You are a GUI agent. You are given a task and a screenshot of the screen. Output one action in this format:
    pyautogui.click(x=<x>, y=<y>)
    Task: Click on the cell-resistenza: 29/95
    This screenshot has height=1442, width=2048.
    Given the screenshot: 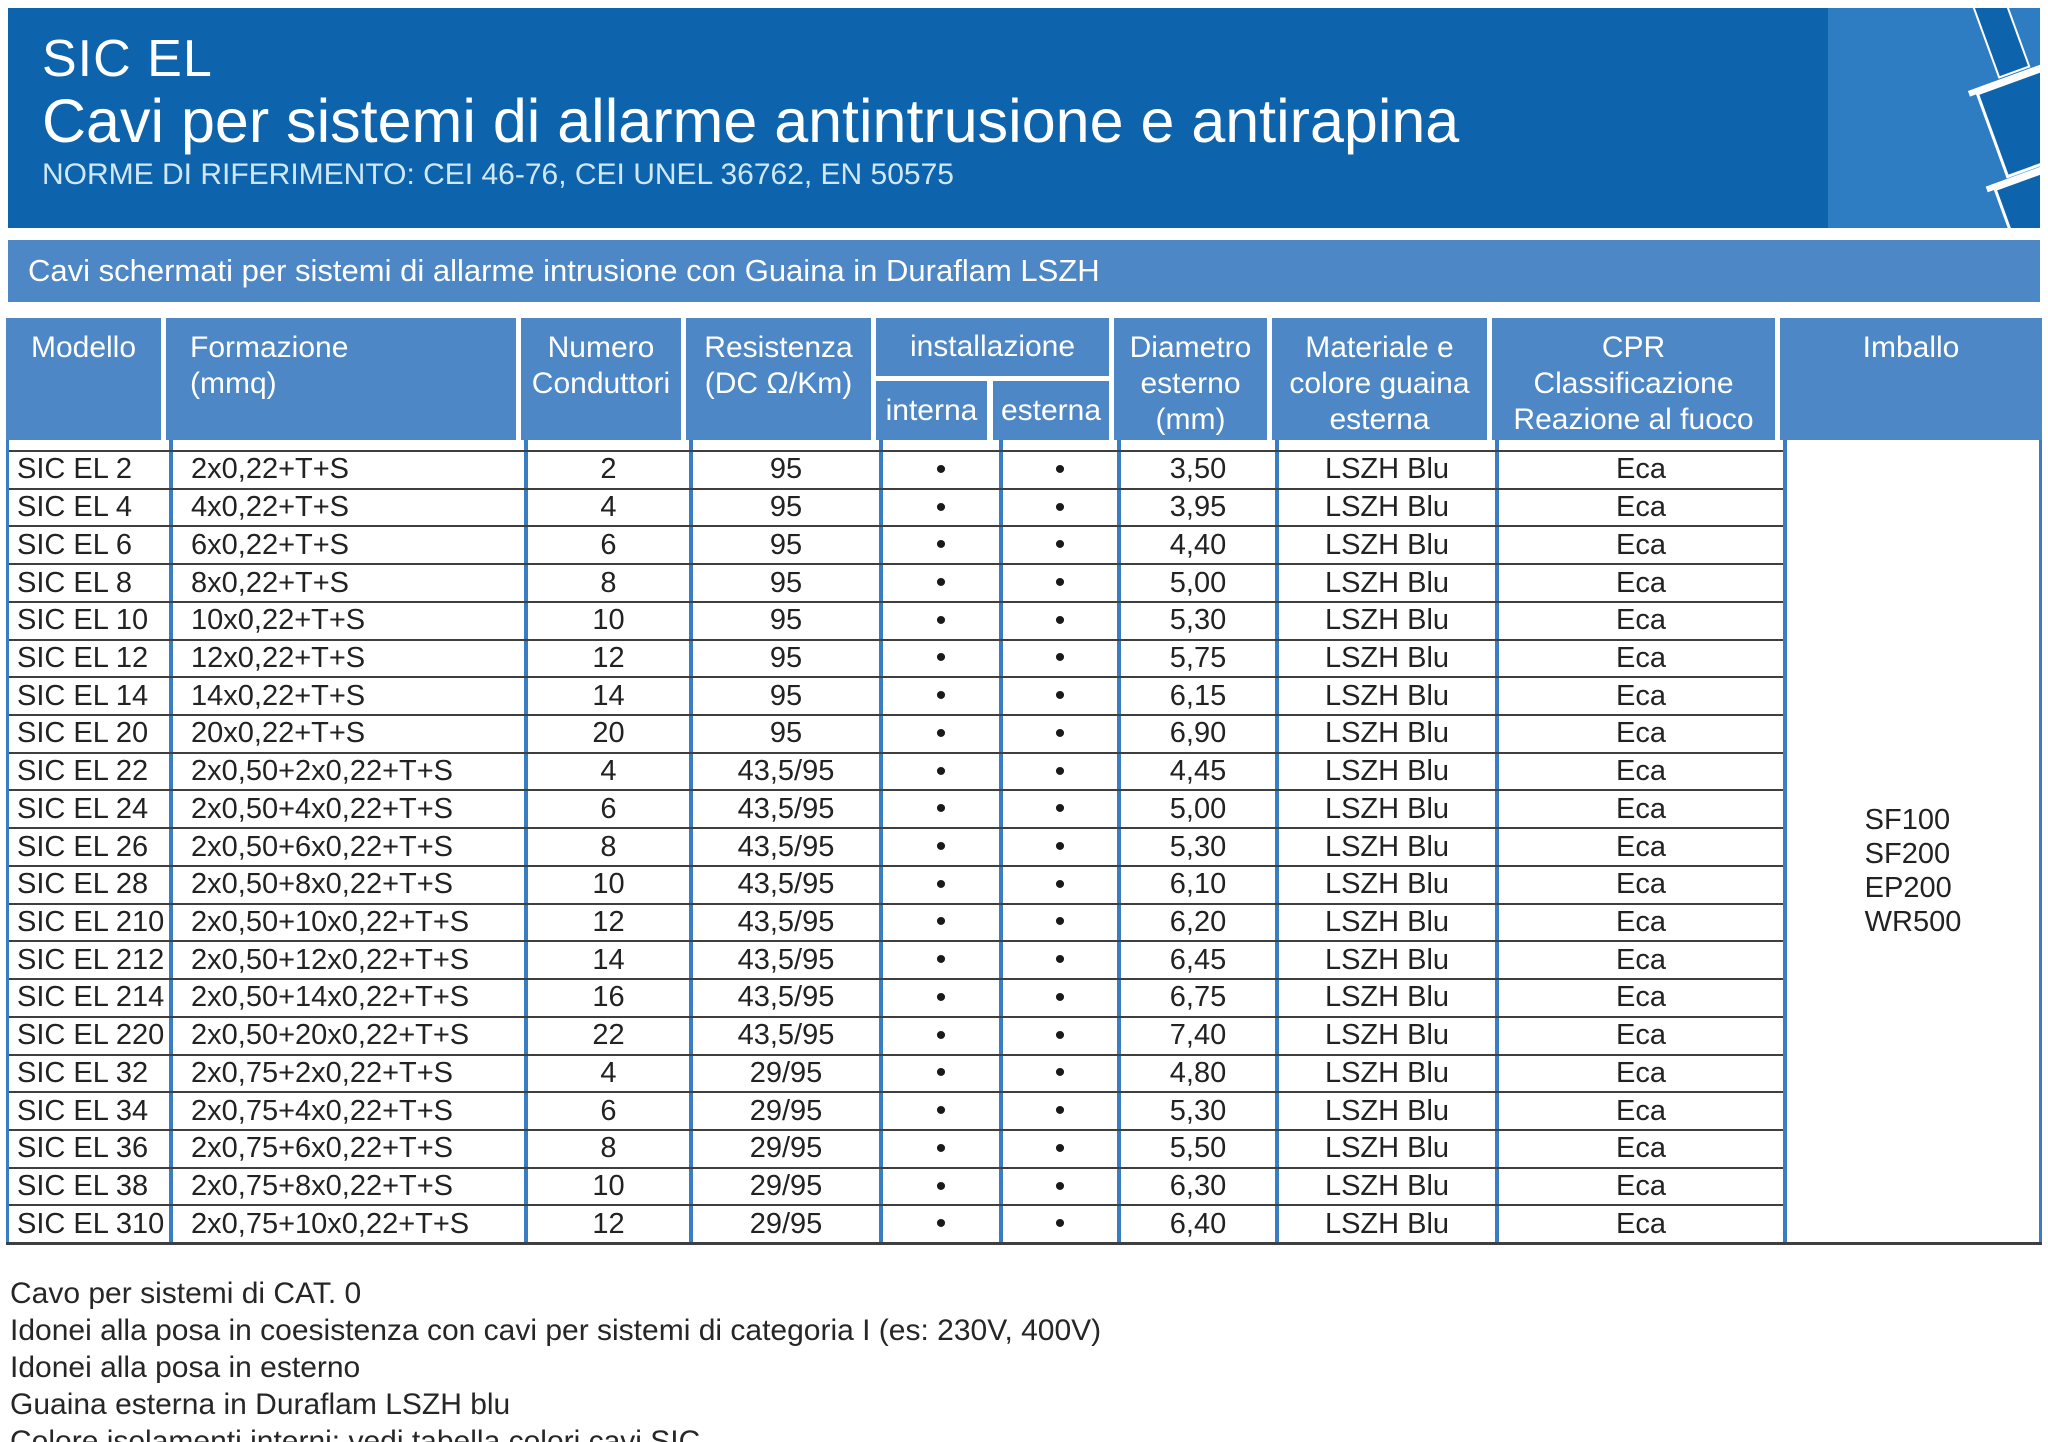 What is the action you would take?
    pyautogui.click(x=784, y=1073)
    